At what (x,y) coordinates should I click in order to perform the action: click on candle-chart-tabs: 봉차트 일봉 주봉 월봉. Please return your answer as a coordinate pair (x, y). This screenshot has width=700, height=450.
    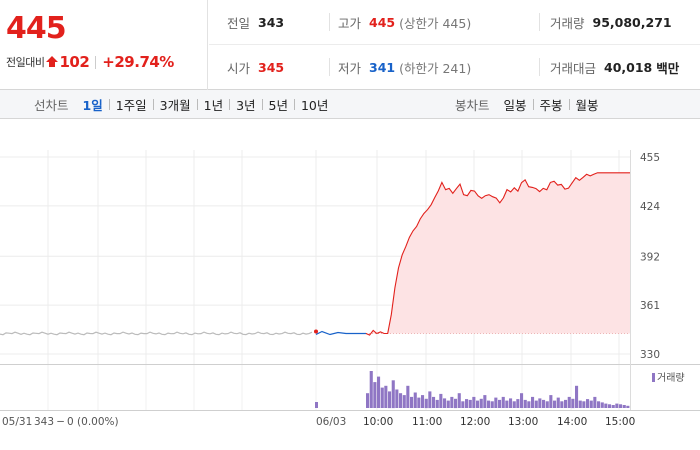
    Looking at the image, I should click on (527, 104).